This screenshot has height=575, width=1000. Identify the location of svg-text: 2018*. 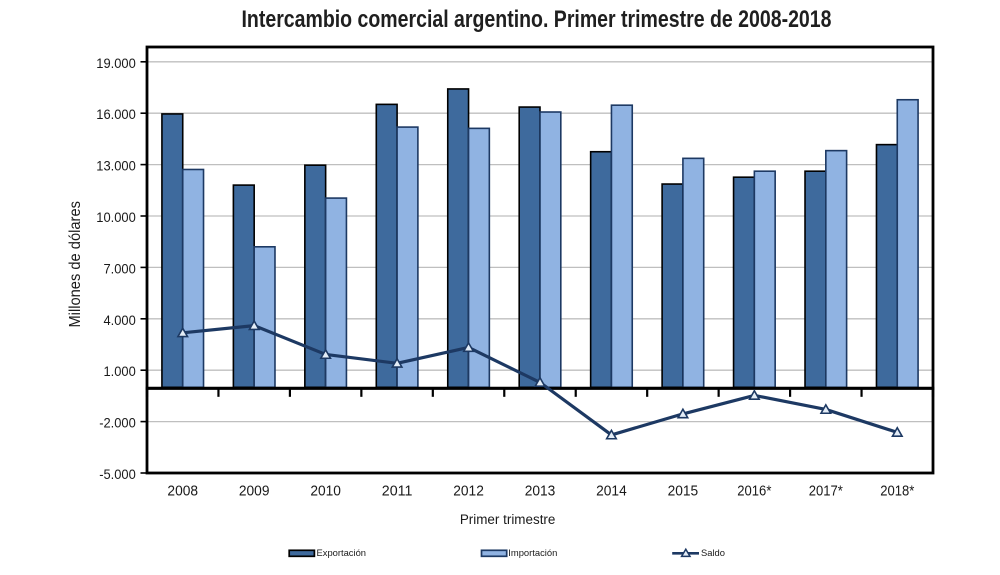
(897, 491).